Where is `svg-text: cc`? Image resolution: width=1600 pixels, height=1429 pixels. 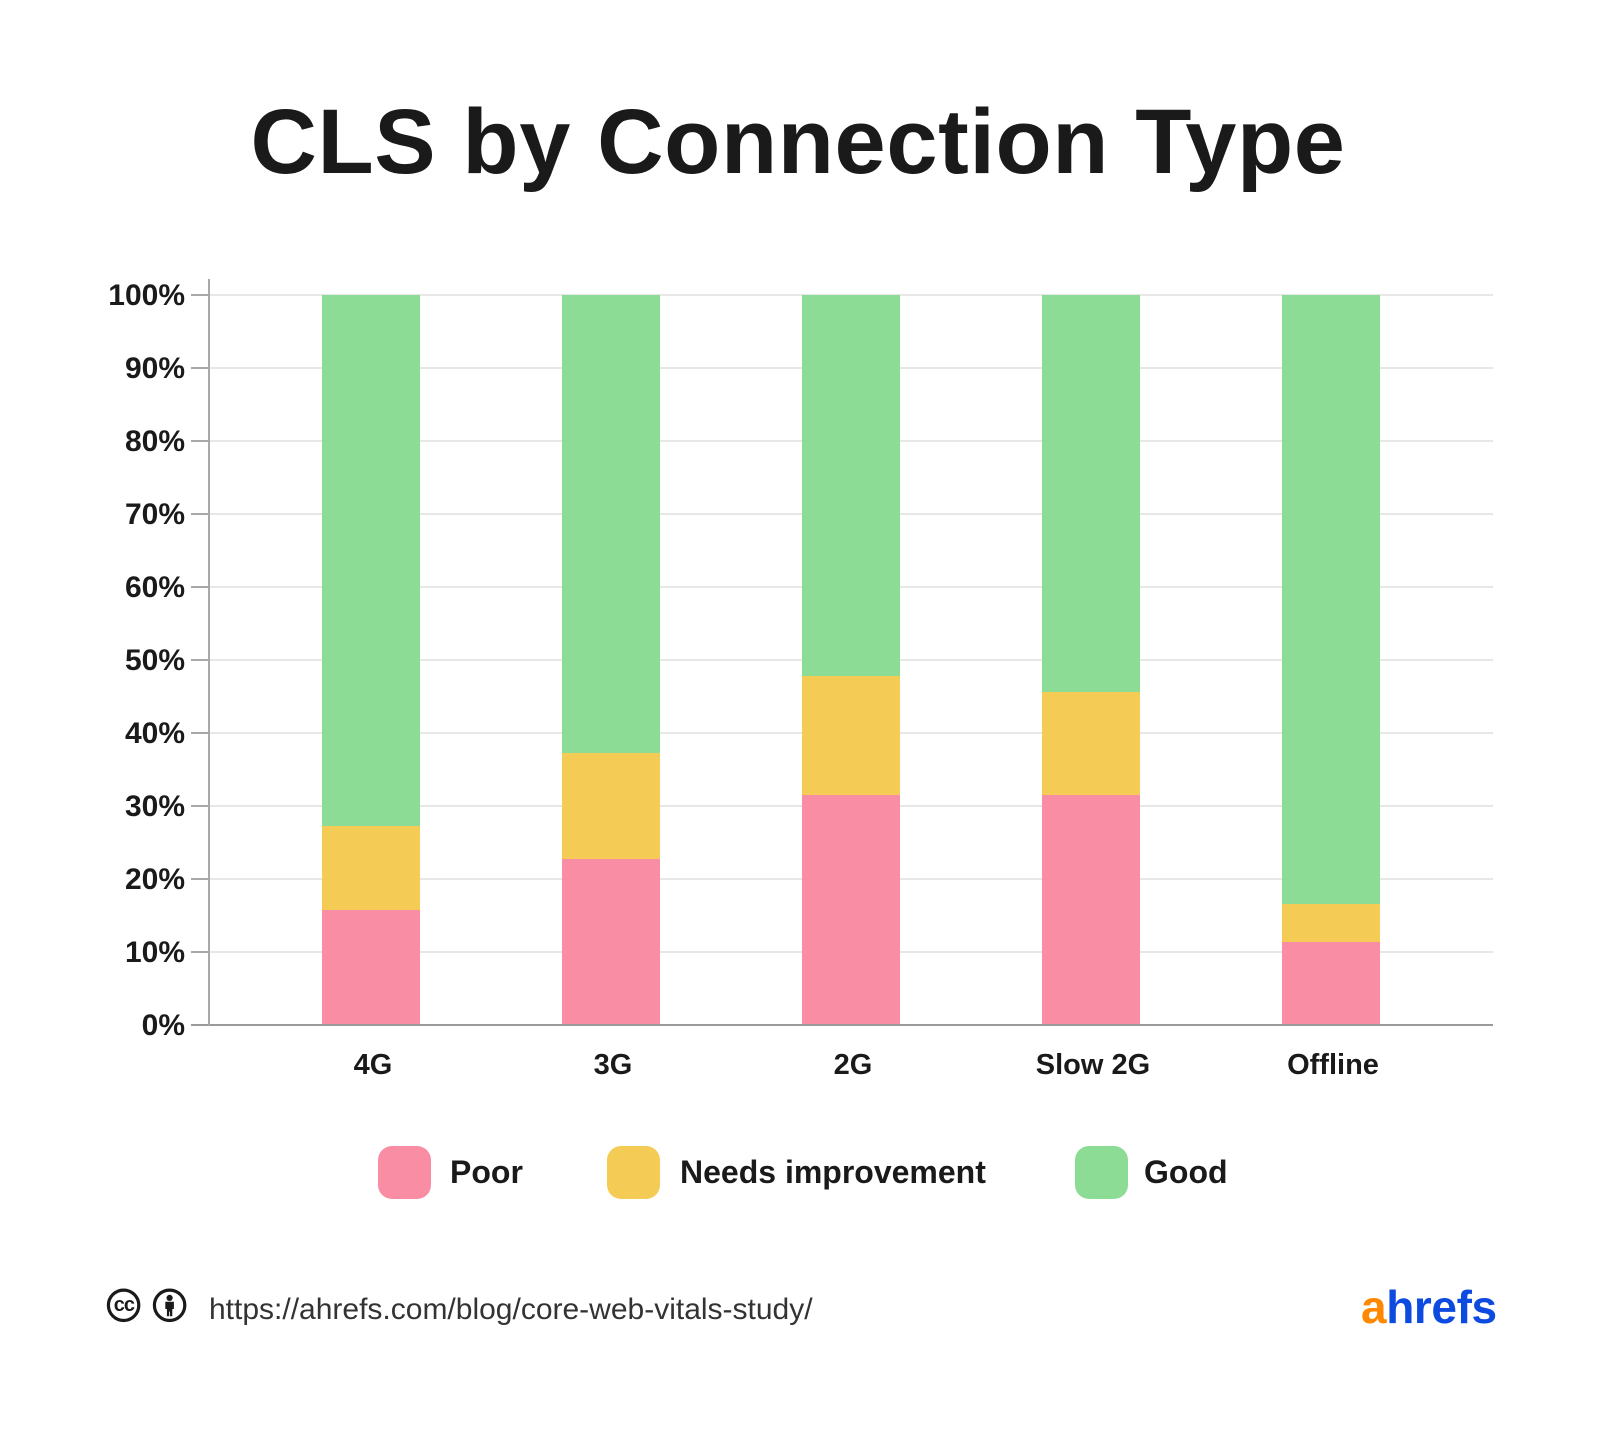 svg-text: cc is located at coordinates (124, 1305).